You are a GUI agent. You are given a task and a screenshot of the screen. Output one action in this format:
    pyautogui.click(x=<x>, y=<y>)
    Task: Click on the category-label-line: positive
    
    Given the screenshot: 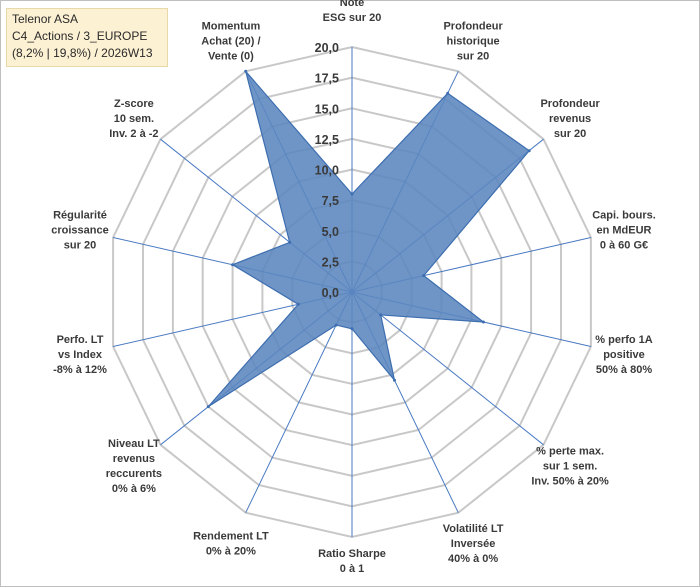 What is the action you would take?
    pyautogui.click(x=624, y=355)
    